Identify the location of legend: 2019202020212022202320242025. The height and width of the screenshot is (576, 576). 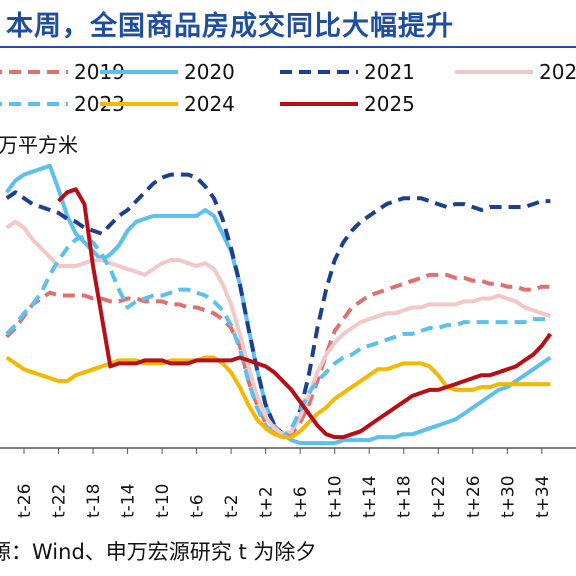
(288, 88).